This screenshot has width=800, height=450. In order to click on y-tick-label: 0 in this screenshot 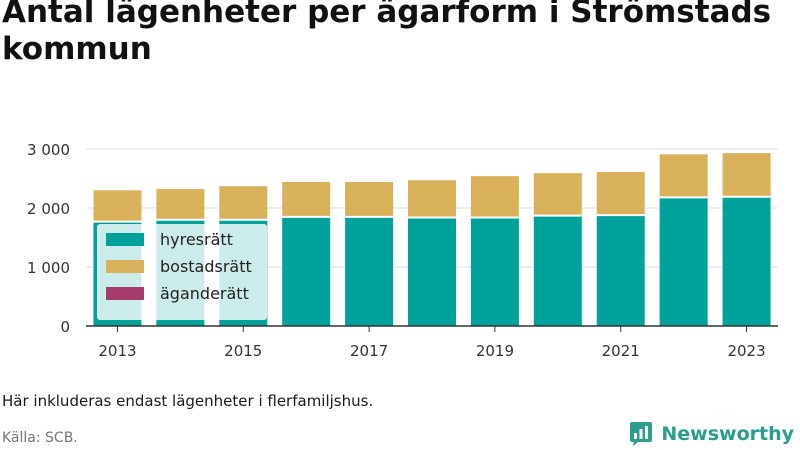, I will do `click(65, 327)`.